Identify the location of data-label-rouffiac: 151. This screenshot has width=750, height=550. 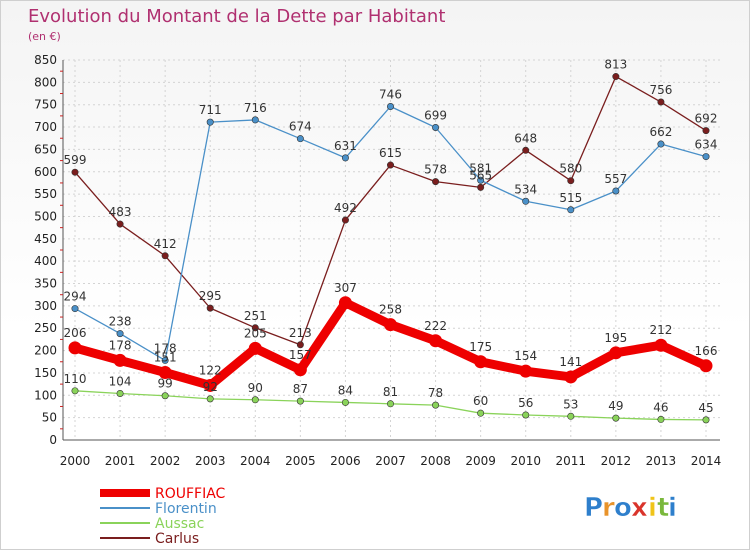
(165, 357).